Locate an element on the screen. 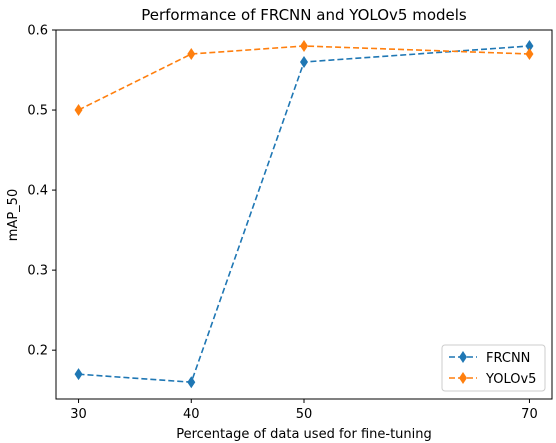  y-tick-label-0.2: 0.2 is located at coordinates (37, 351).